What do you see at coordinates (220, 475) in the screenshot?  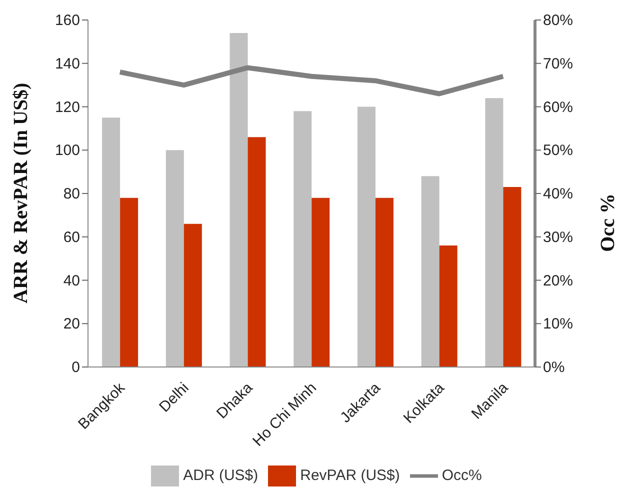 I see `legend-label: ADR (US$)` at bounding box center [220, 475].